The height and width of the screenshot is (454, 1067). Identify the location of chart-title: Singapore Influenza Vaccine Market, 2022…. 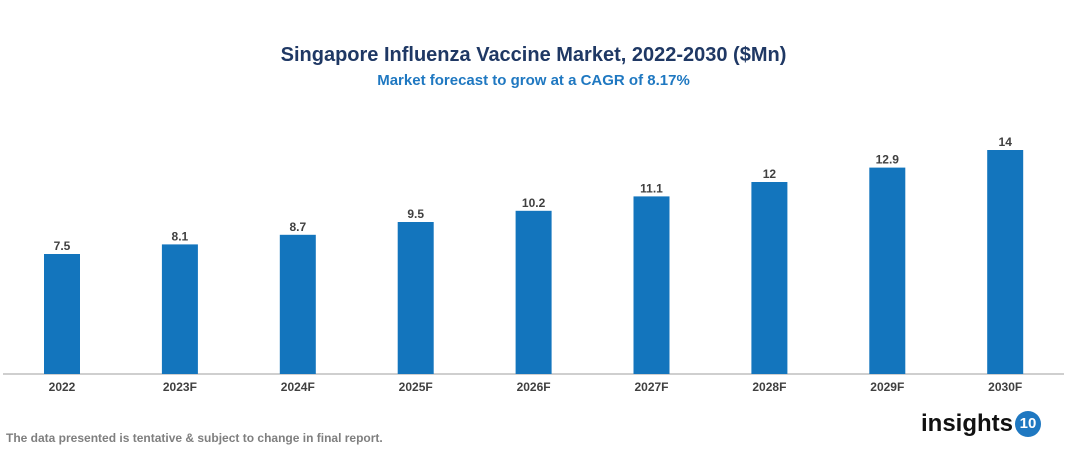
(533, 55).